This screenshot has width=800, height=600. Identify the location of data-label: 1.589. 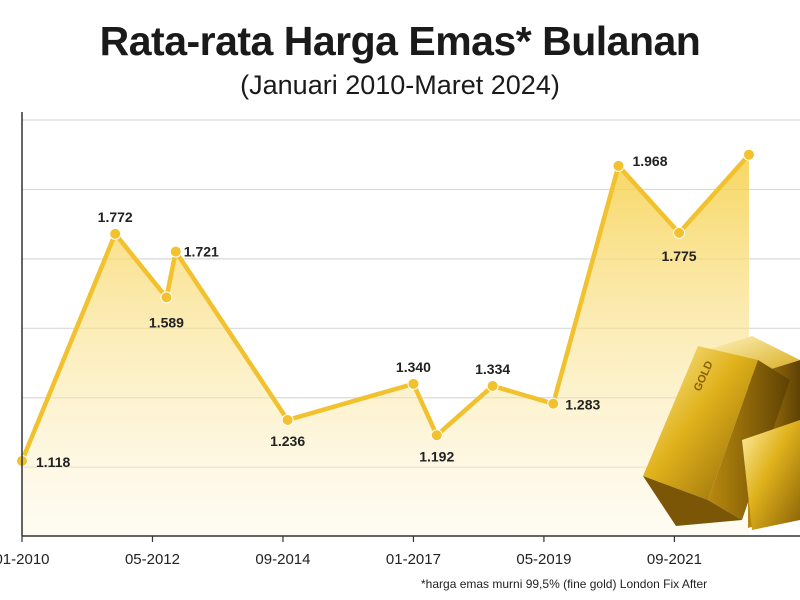
(166, 322).